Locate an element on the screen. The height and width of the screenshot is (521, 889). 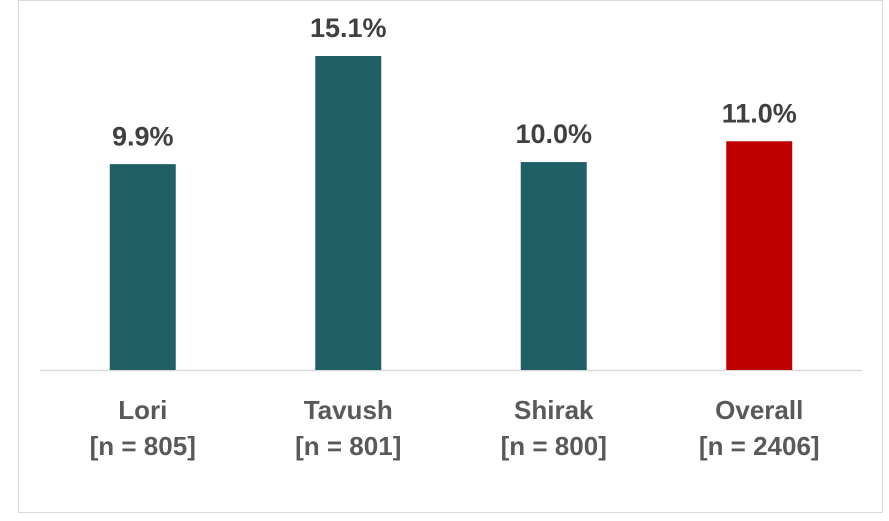
x-tick-label: [n = 801] is located at coordinates (348, 446).